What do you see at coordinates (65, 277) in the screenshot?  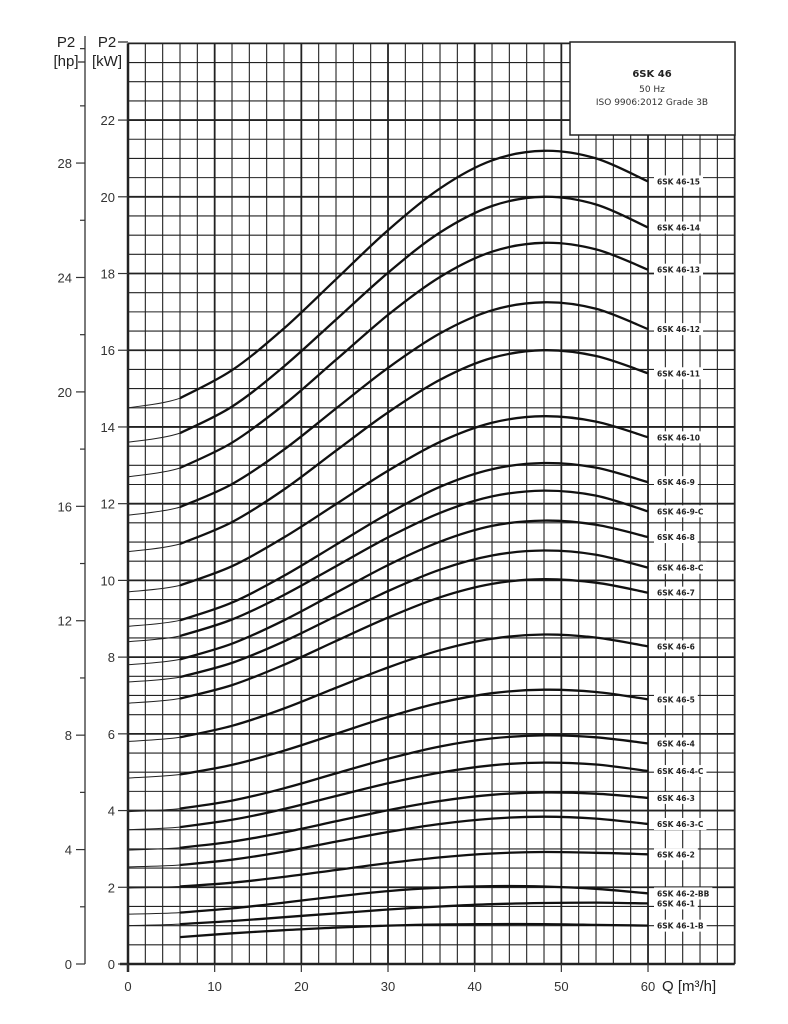 I see `y2-tick-label: 24` at bounding box center [65, 277].